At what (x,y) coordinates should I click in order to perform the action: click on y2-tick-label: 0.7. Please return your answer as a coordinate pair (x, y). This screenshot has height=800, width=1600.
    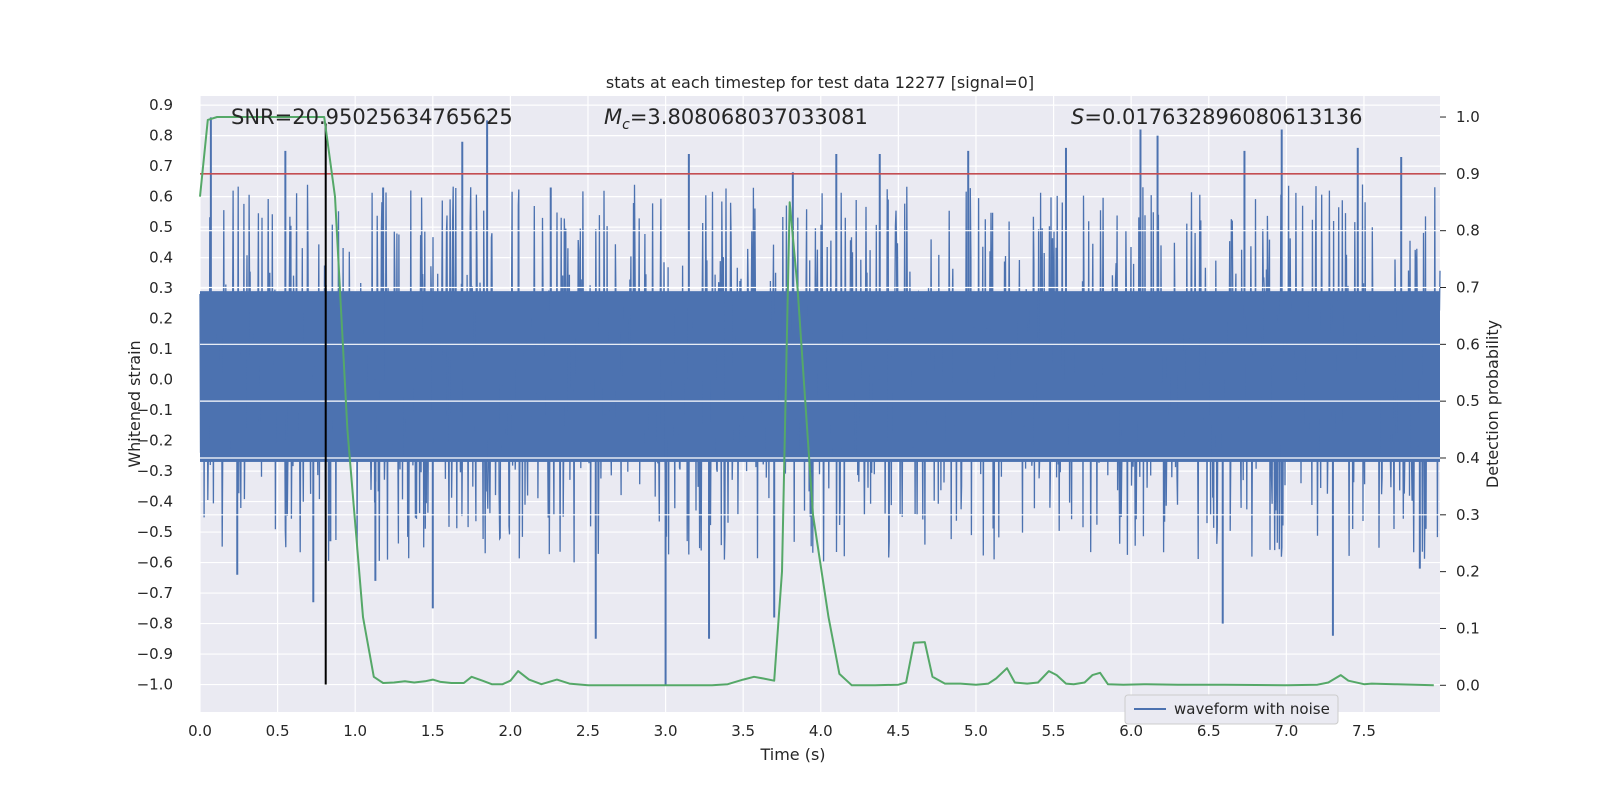
    Looking at the image, I should click on (1468, 288).